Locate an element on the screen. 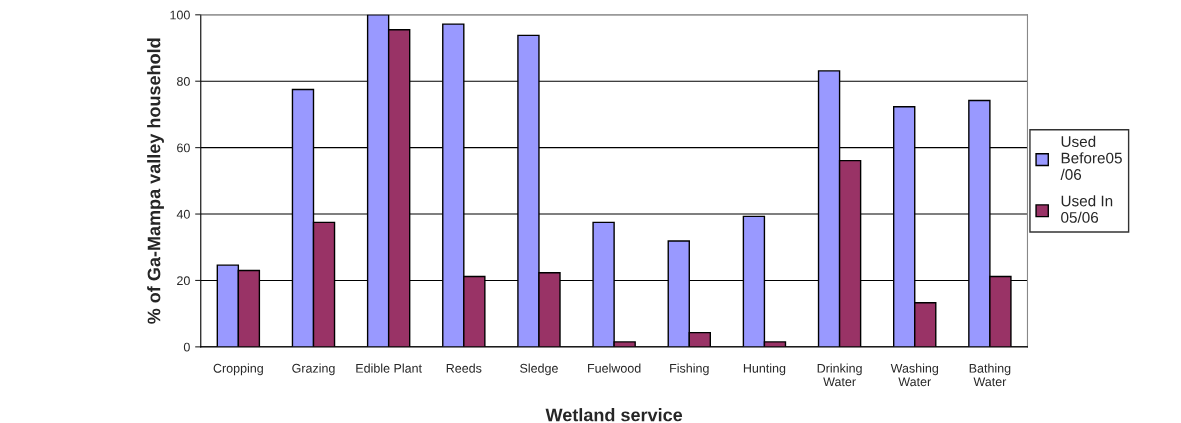  x-axis-title: Wetland service is located at coordinates (614, 415).